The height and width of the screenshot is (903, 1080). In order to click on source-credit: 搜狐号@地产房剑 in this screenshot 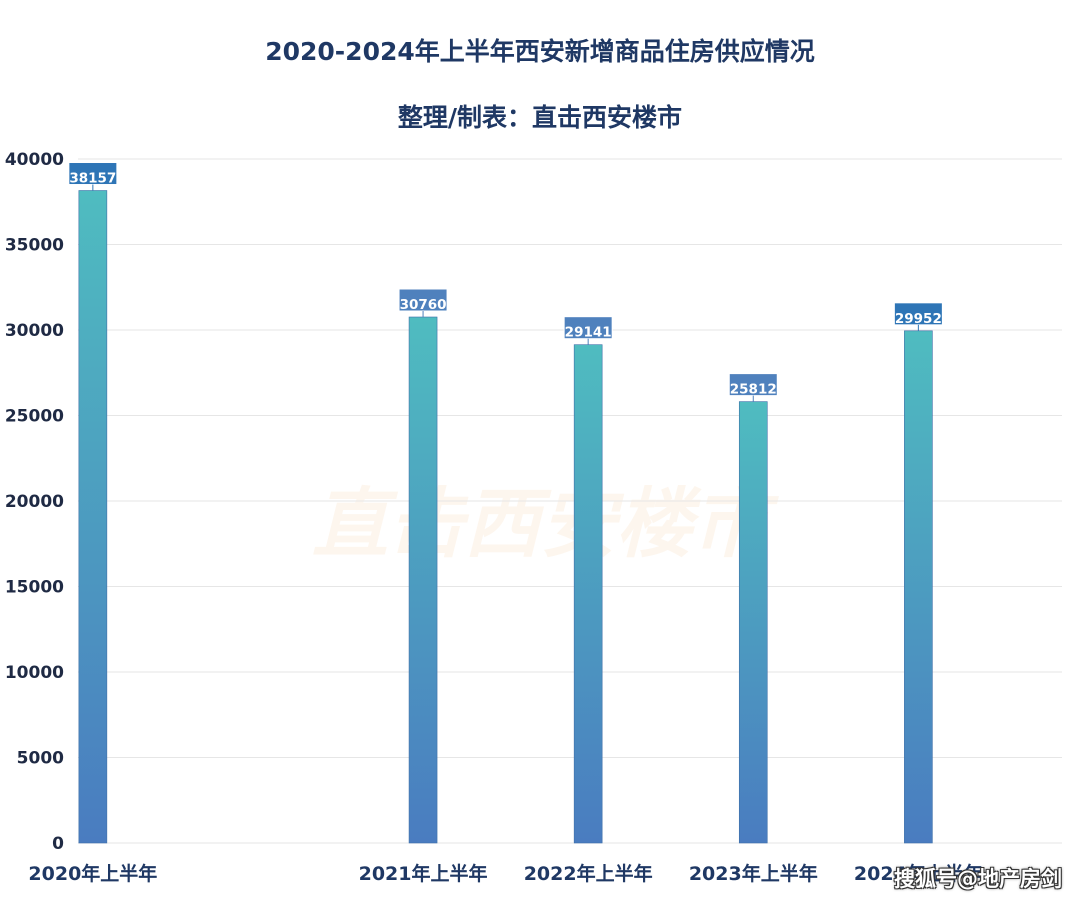, I will do `click(978, 879)`.